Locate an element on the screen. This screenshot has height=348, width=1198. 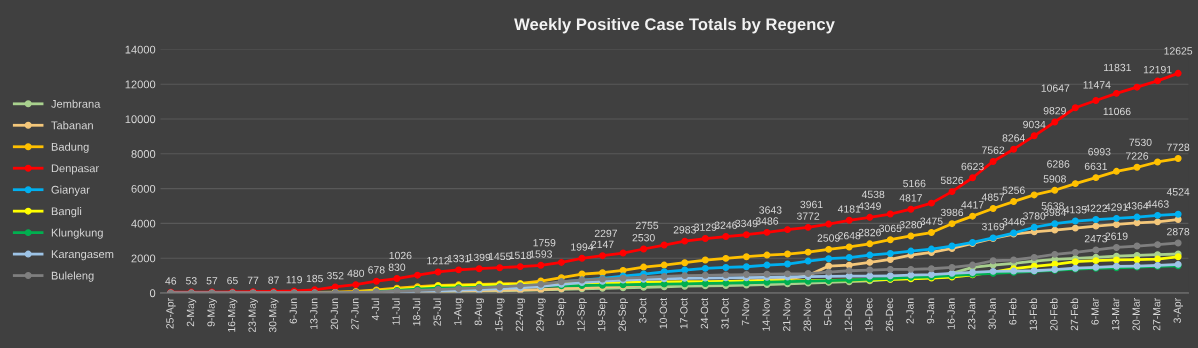
data-label: 2473 is located at coordinates (1096, 239).